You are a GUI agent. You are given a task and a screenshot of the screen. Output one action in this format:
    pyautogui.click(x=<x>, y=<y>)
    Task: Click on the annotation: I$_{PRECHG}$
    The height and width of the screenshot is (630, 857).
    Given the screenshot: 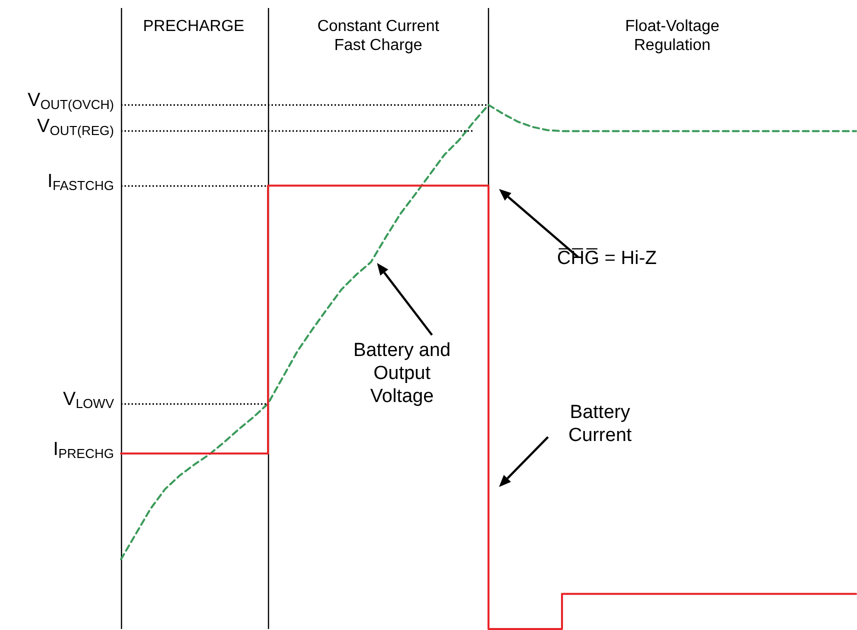 What is the action you would take?
    pyautogui.click(x=83, y=450)
    